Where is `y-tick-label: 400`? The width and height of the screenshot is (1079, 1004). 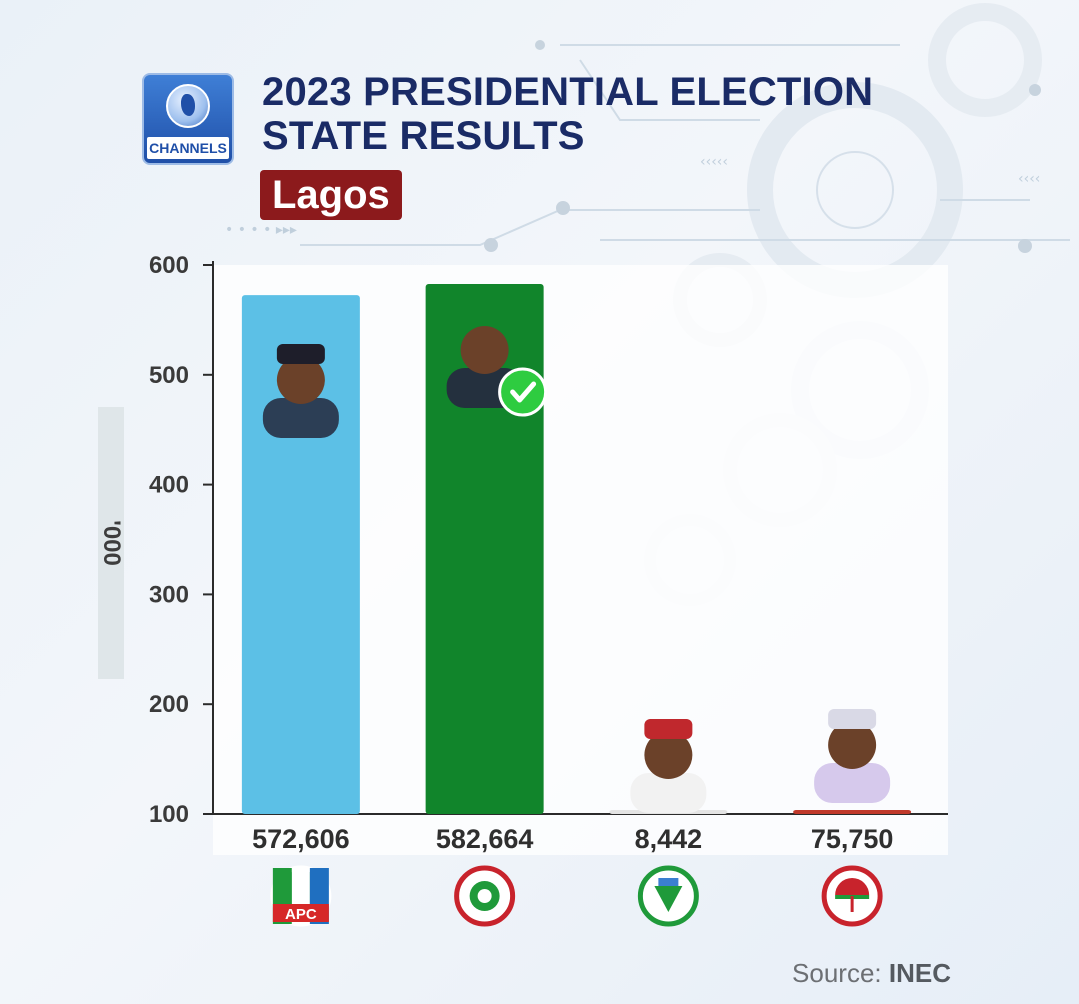
y-tick-label: 400 is located at coordinates (169, 485).